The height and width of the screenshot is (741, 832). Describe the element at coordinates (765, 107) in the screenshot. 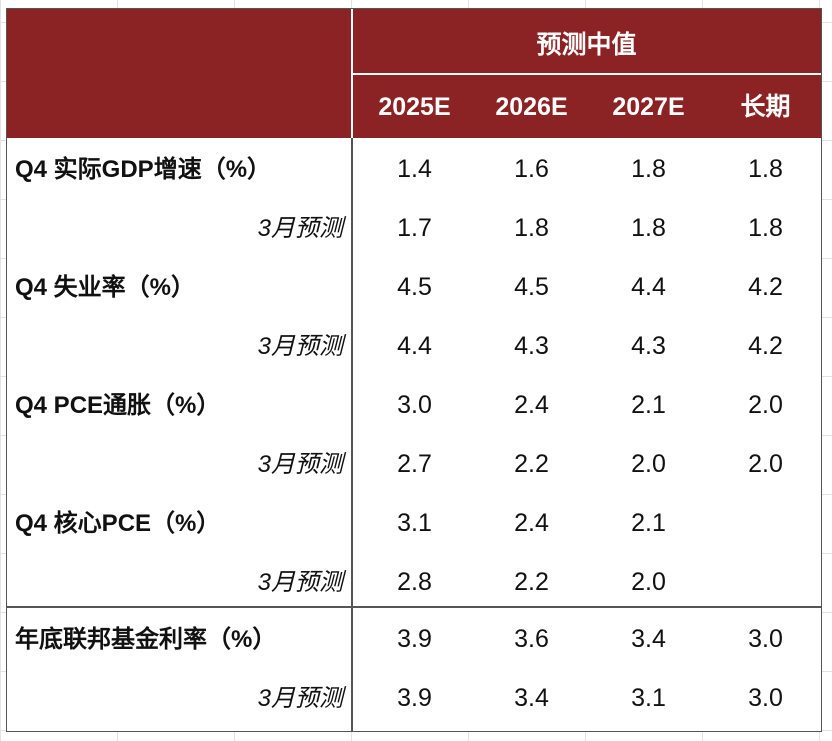

I see `column-header-long-run: 长期` at that location.